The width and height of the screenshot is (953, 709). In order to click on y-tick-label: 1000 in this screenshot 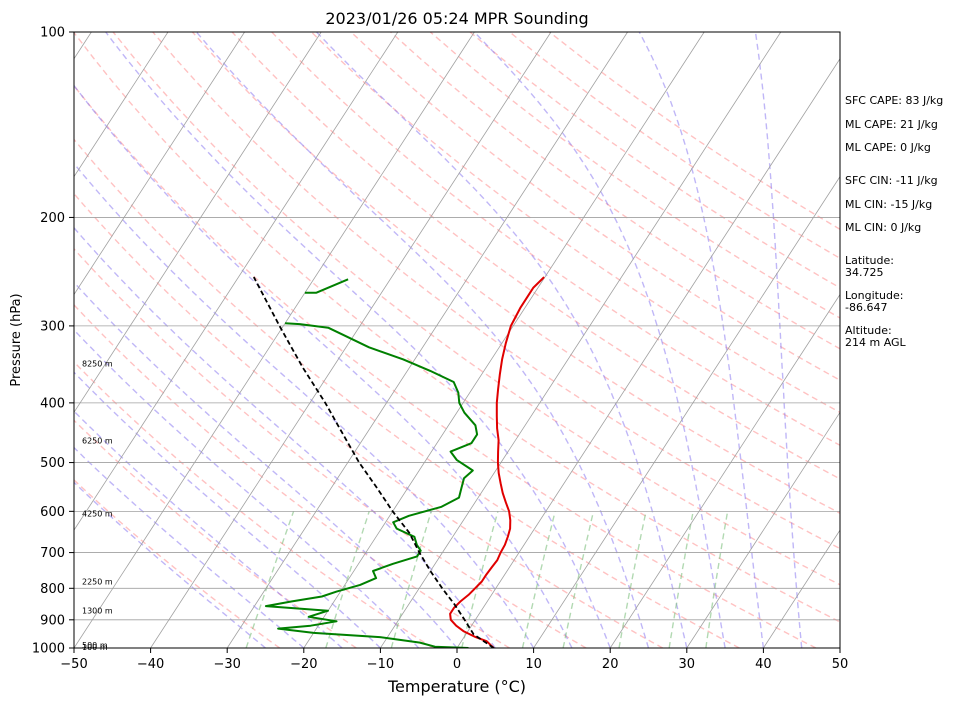, I will do `click(48, 649)`.